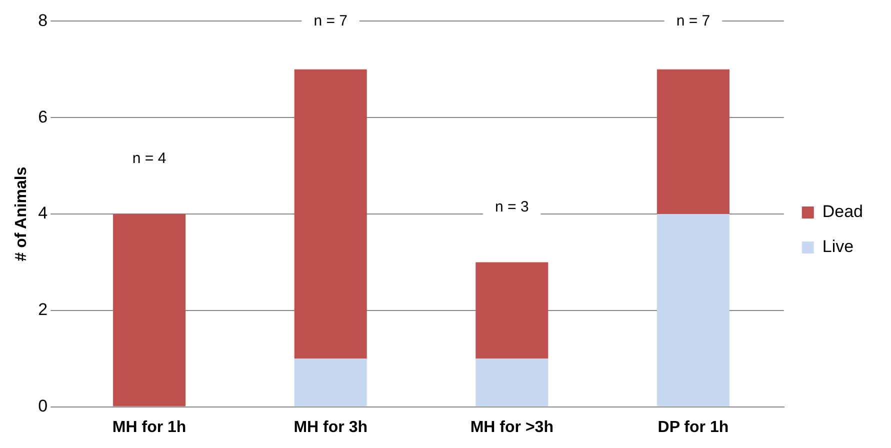  What do you see at coordinates (43, 406) in the screenshot?
I see `y-tick-label: 0` at bounding box center [43, 406].